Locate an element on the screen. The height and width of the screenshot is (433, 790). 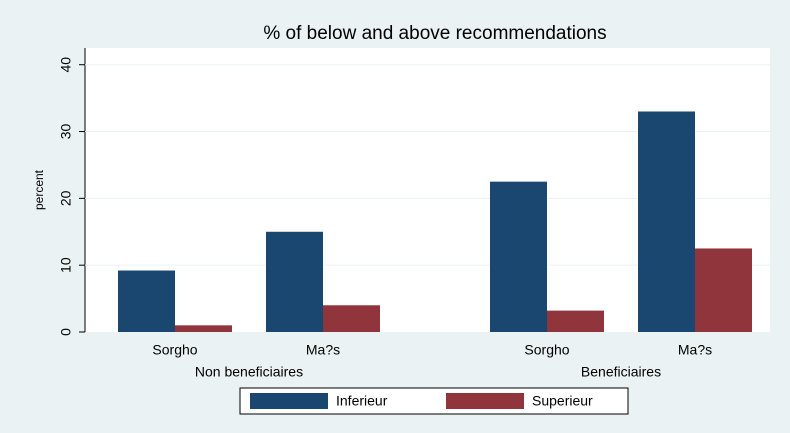
y-tick-label: 40 is located at coordinates (66, 65).